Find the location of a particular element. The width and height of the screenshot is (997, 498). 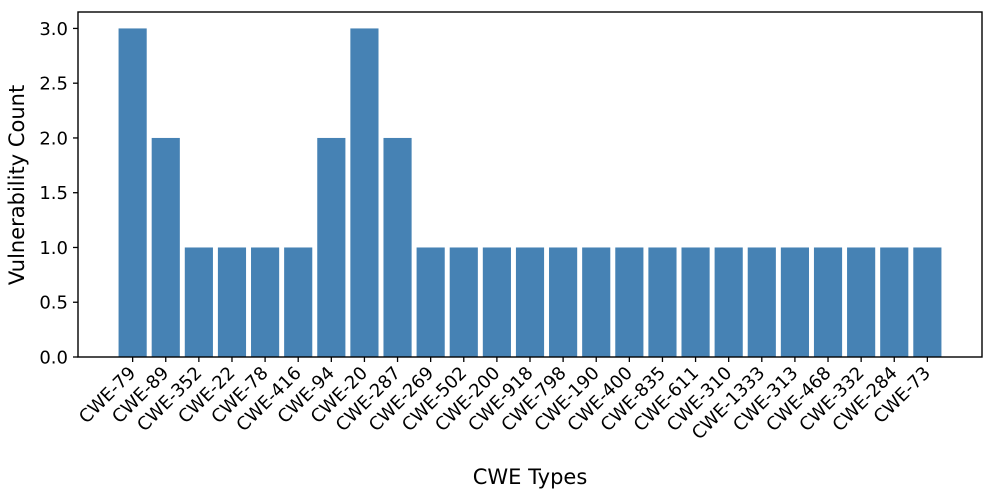

y-axis-label: Vulnerability Count is located at coordinates (17, 185).